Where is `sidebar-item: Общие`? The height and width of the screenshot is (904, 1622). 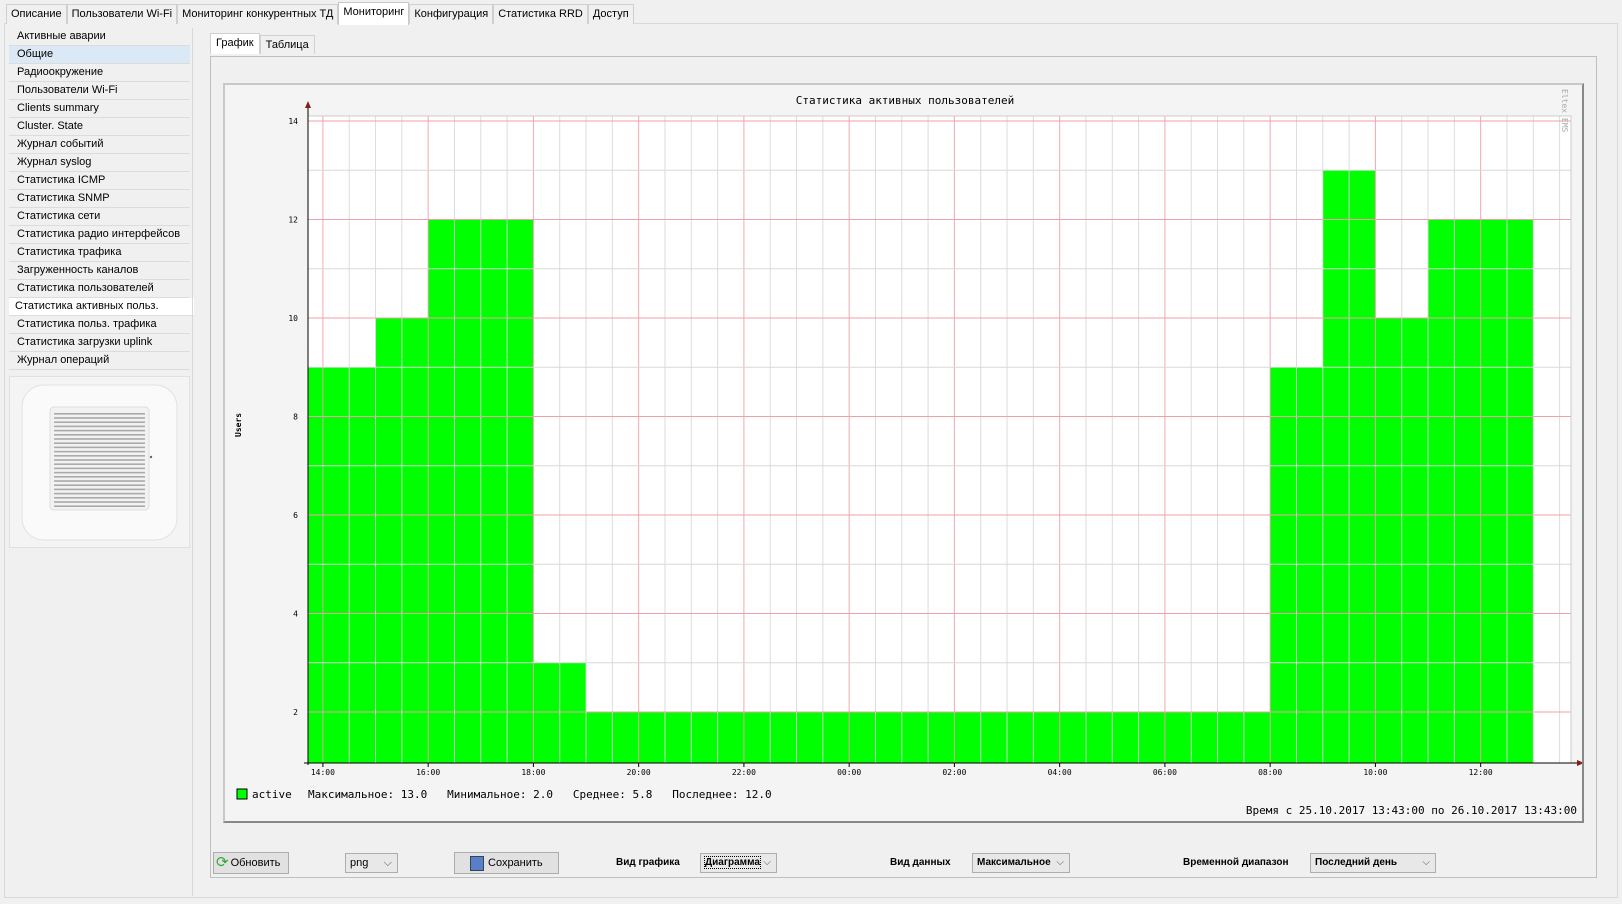 sidebar-item: Общие is located at coordinates (99, 55).